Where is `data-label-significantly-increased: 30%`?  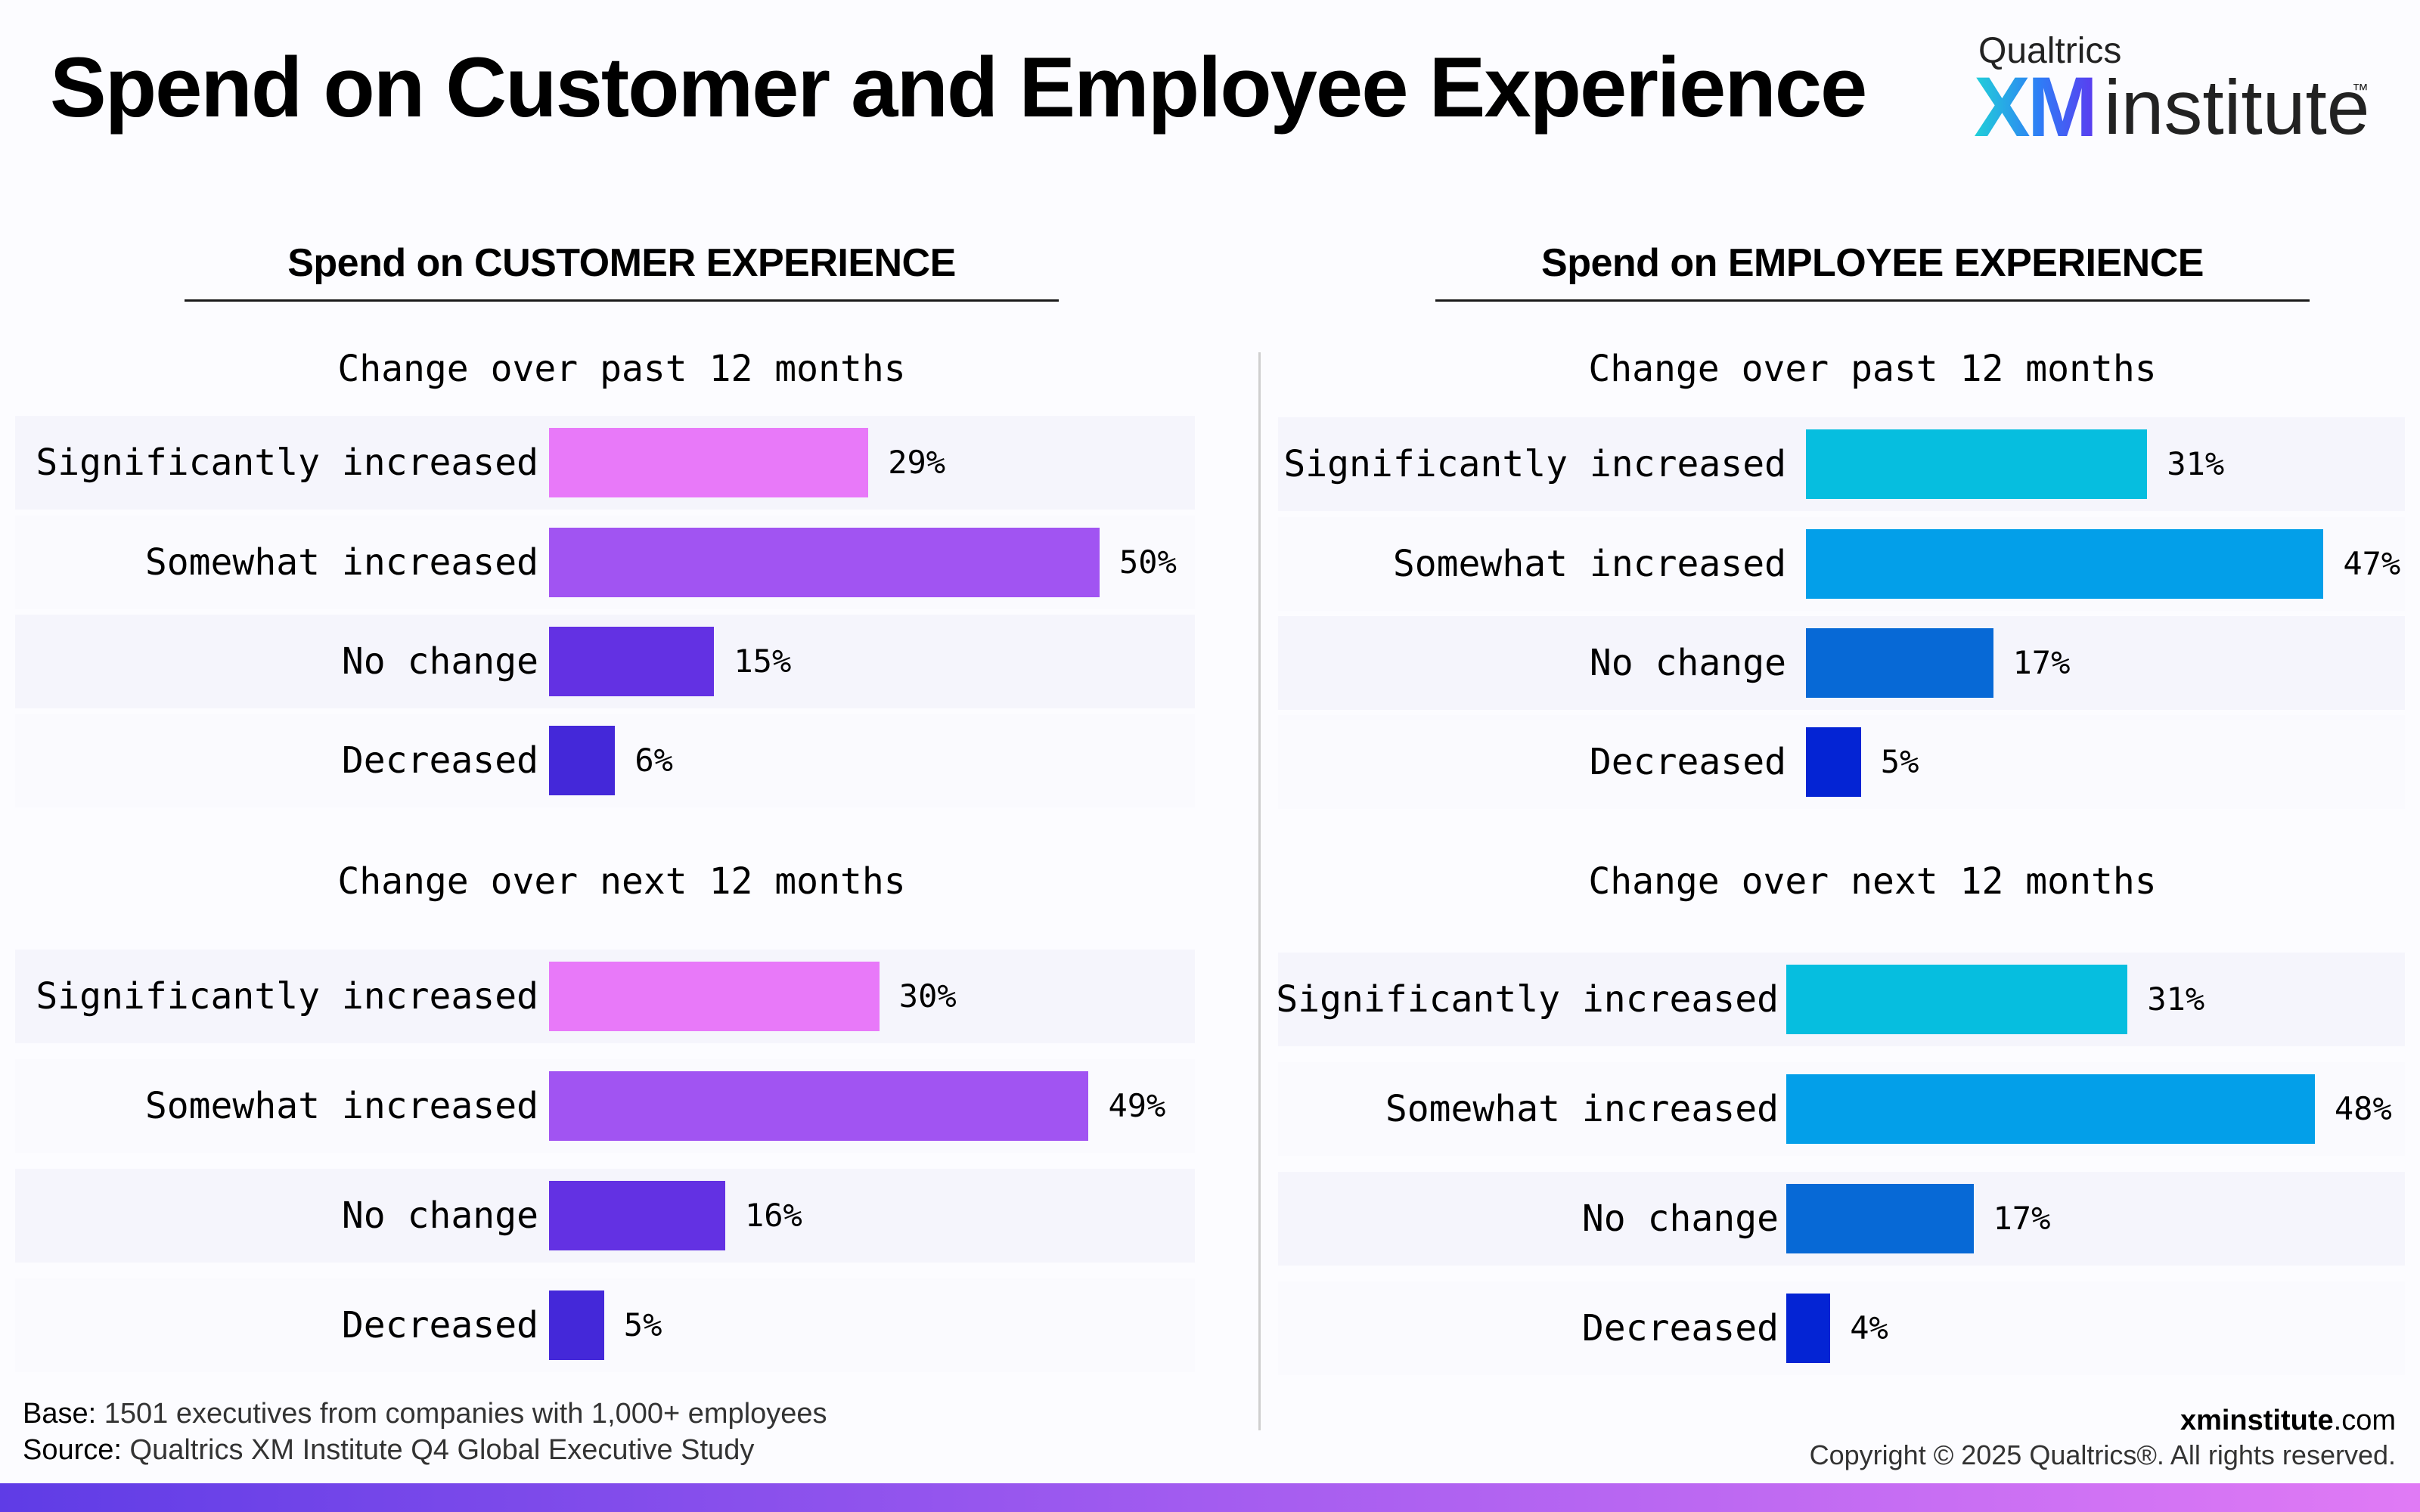 data-label-significantly-increased: 30% is located at coordinates (927, 996).